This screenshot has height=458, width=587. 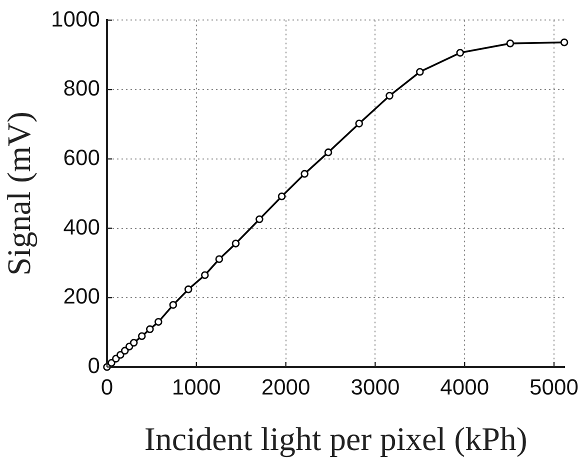 What do you see at coordinates (81, 296) in the screenshot?
I see `y-tick-label: 200` at bounding box center [81, 296].